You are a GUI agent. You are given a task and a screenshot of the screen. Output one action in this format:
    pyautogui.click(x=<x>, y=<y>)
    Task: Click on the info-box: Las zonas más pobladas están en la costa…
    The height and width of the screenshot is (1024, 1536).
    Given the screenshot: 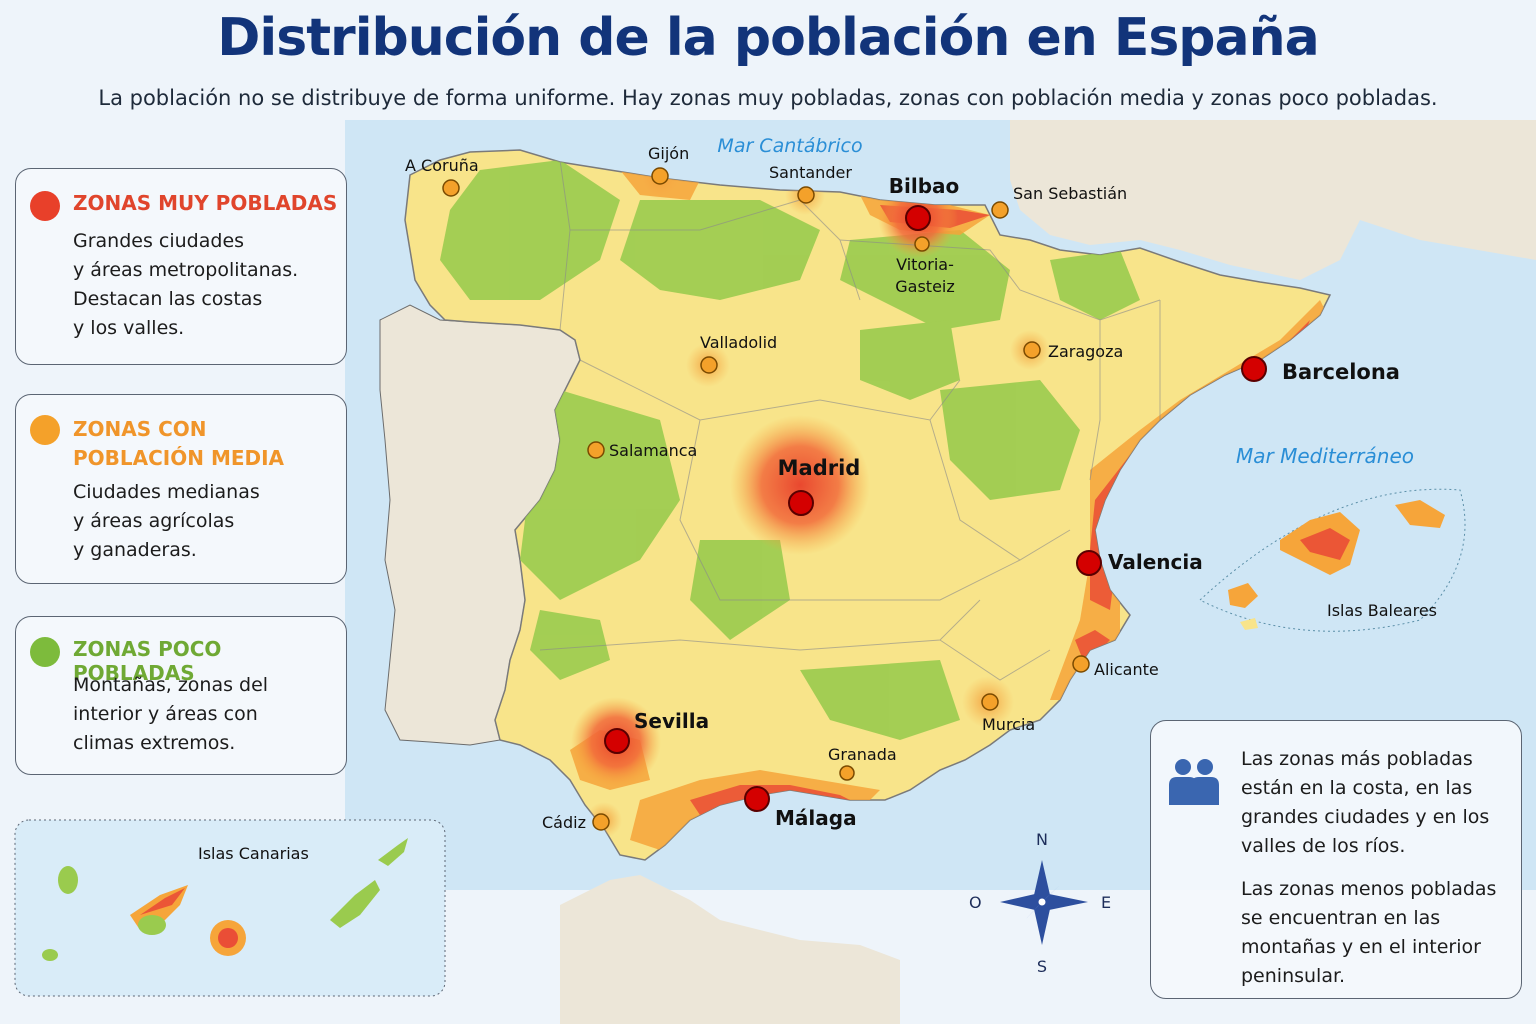 What is the action you would take?
    pyautogui.click(x=1336, y=859)
    